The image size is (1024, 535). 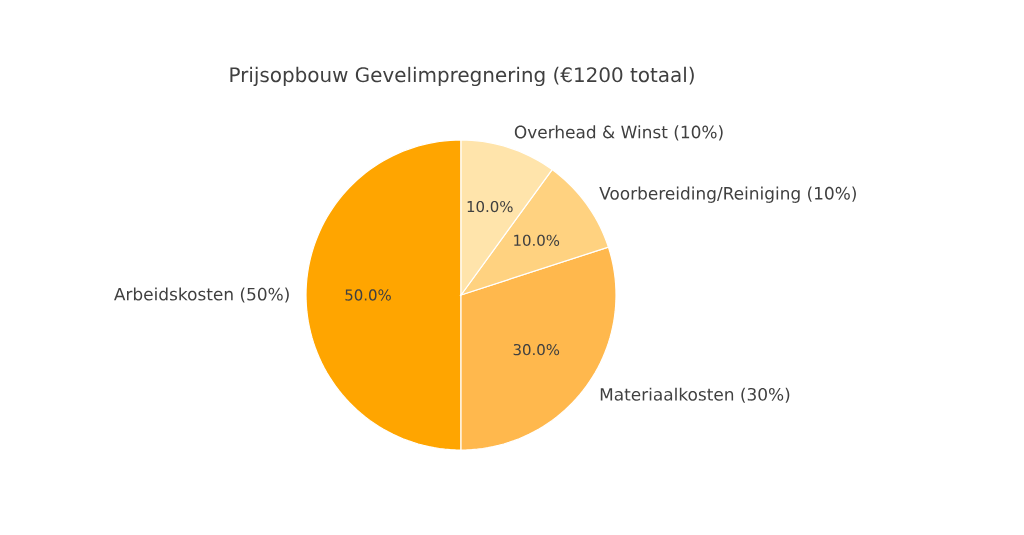 What do you see at coordinates (727, 194) in the screenshot?
I see `slice-label: Voorbereiding/Reiniging (10%)` at bounding box center [727, 194].